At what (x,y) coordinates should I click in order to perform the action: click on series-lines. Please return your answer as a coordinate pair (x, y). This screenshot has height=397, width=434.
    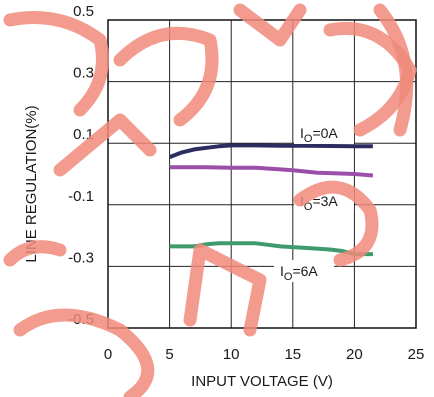
    Looking at the image, I should click on (271, 200).